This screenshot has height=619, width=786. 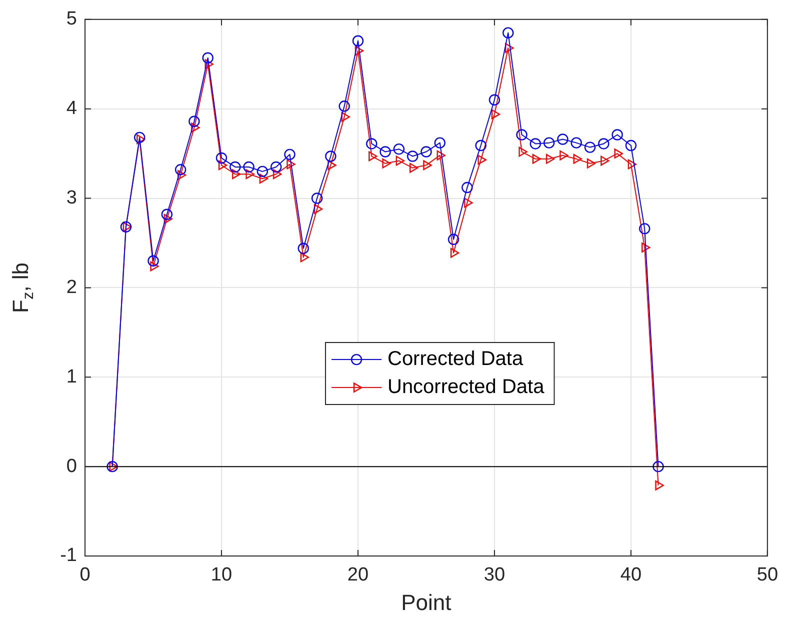 I want to click on y-tick-label: 4, so click(x=72, y=109).